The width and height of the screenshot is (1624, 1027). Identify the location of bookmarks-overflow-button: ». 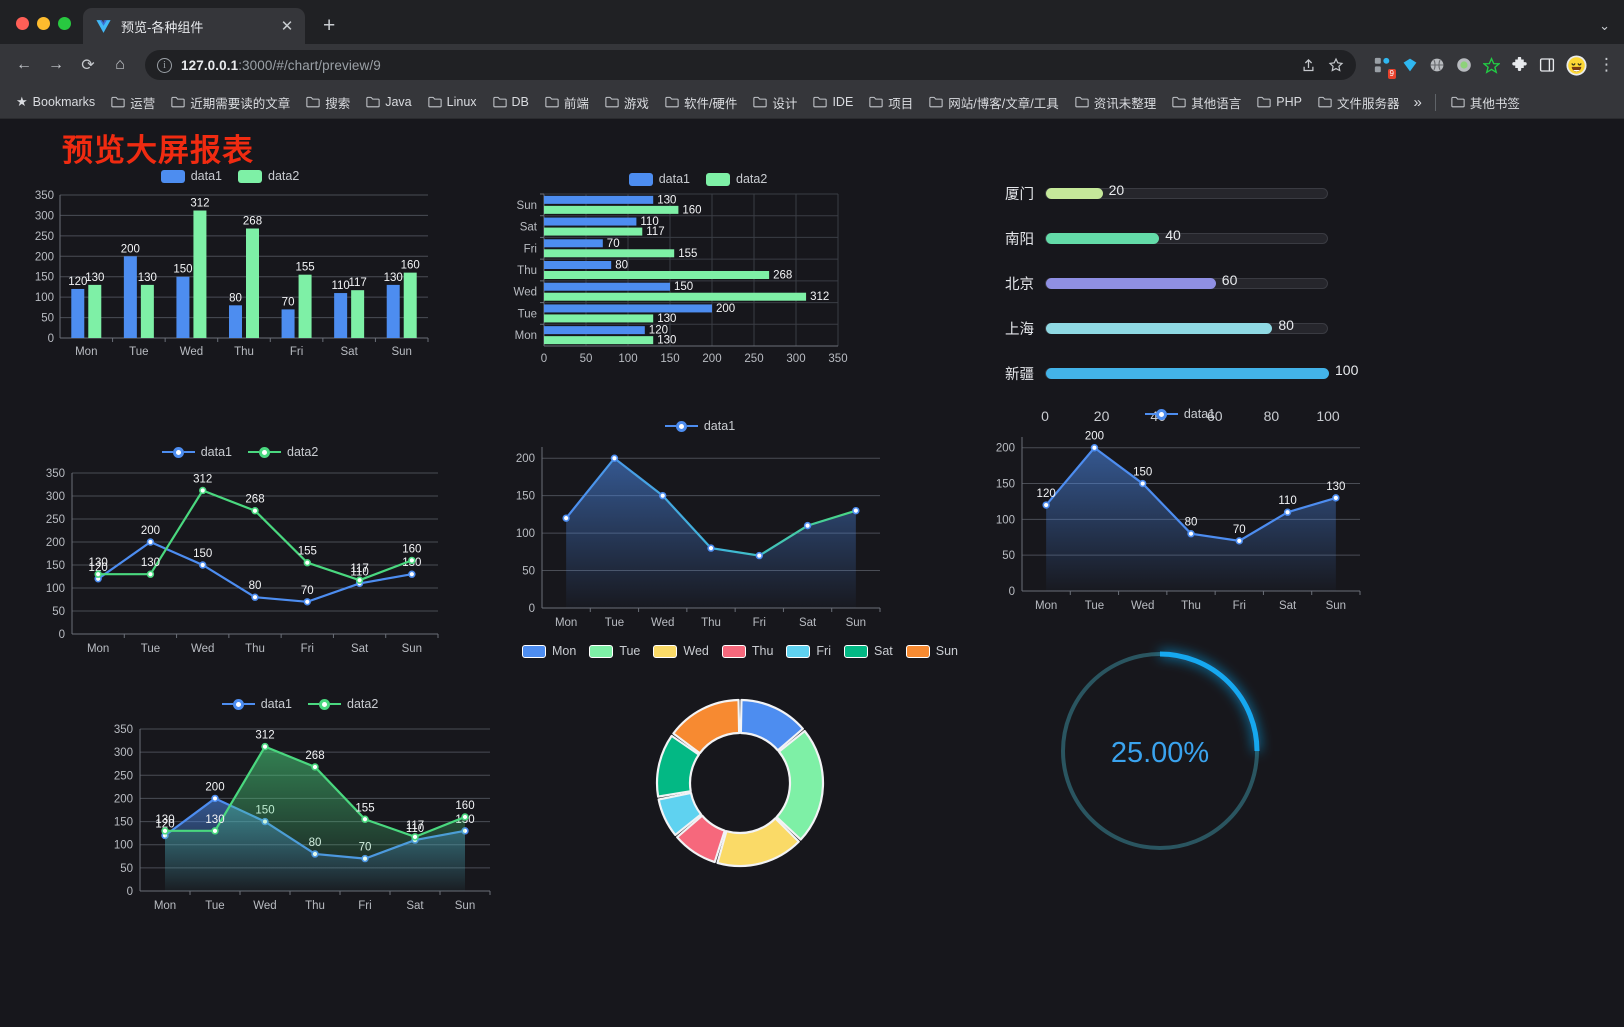
(1417, 102).